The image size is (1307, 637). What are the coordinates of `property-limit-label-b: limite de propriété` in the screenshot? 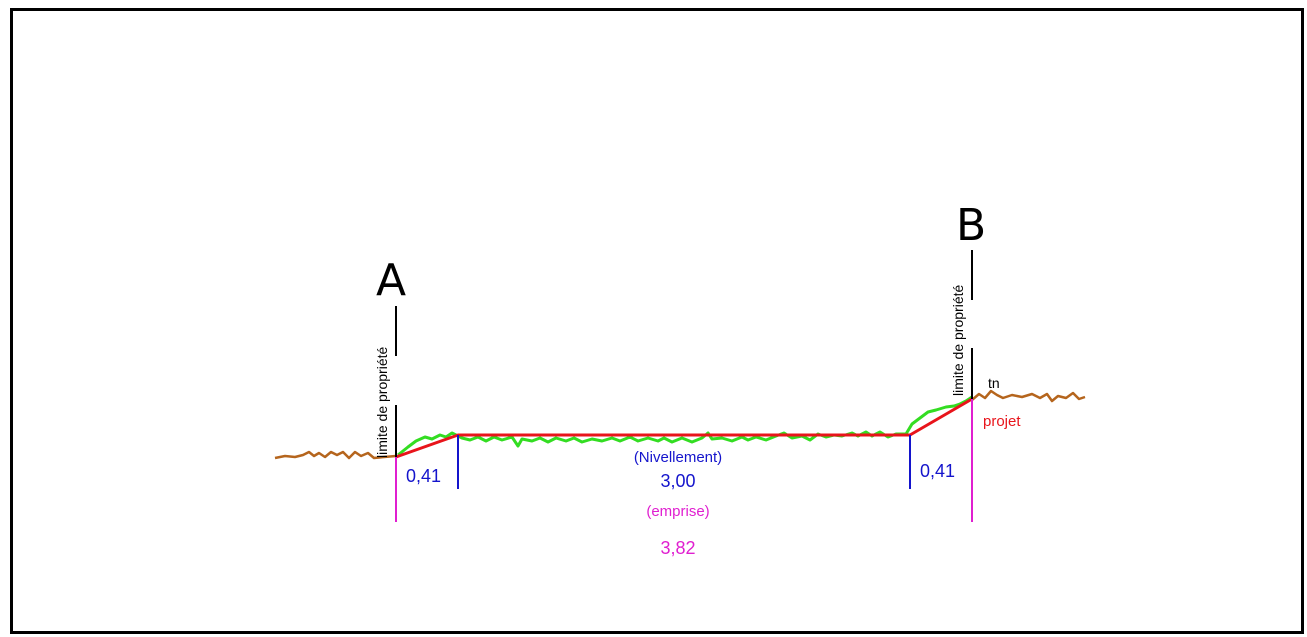 It's located at (958, 340).